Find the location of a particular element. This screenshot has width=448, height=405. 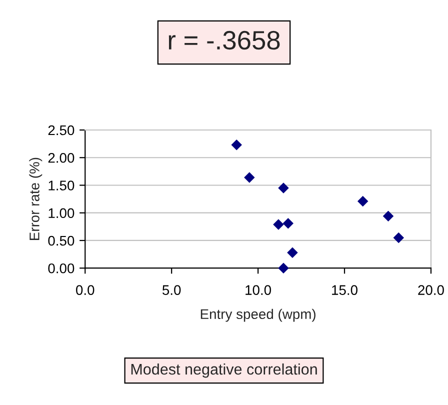

y-tick-label: 0.00 is located at coordinates (61, 268).